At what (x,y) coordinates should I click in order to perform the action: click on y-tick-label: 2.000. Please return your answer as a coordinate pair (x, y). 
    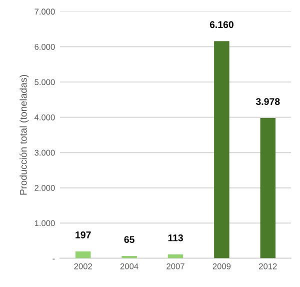
    Looking at the image, I should click on (44, 187).